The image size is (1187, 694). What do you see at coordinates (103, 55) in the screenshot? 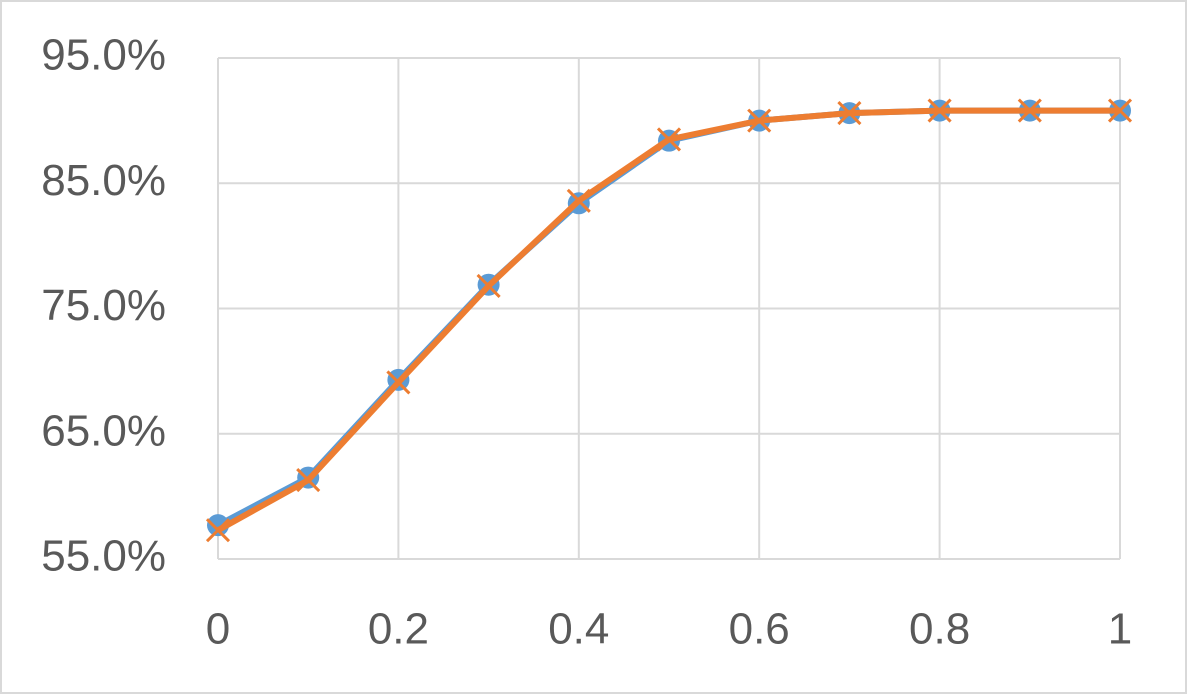
I see `y-tick-label: 95.0%` at bounding box center [103, 55].